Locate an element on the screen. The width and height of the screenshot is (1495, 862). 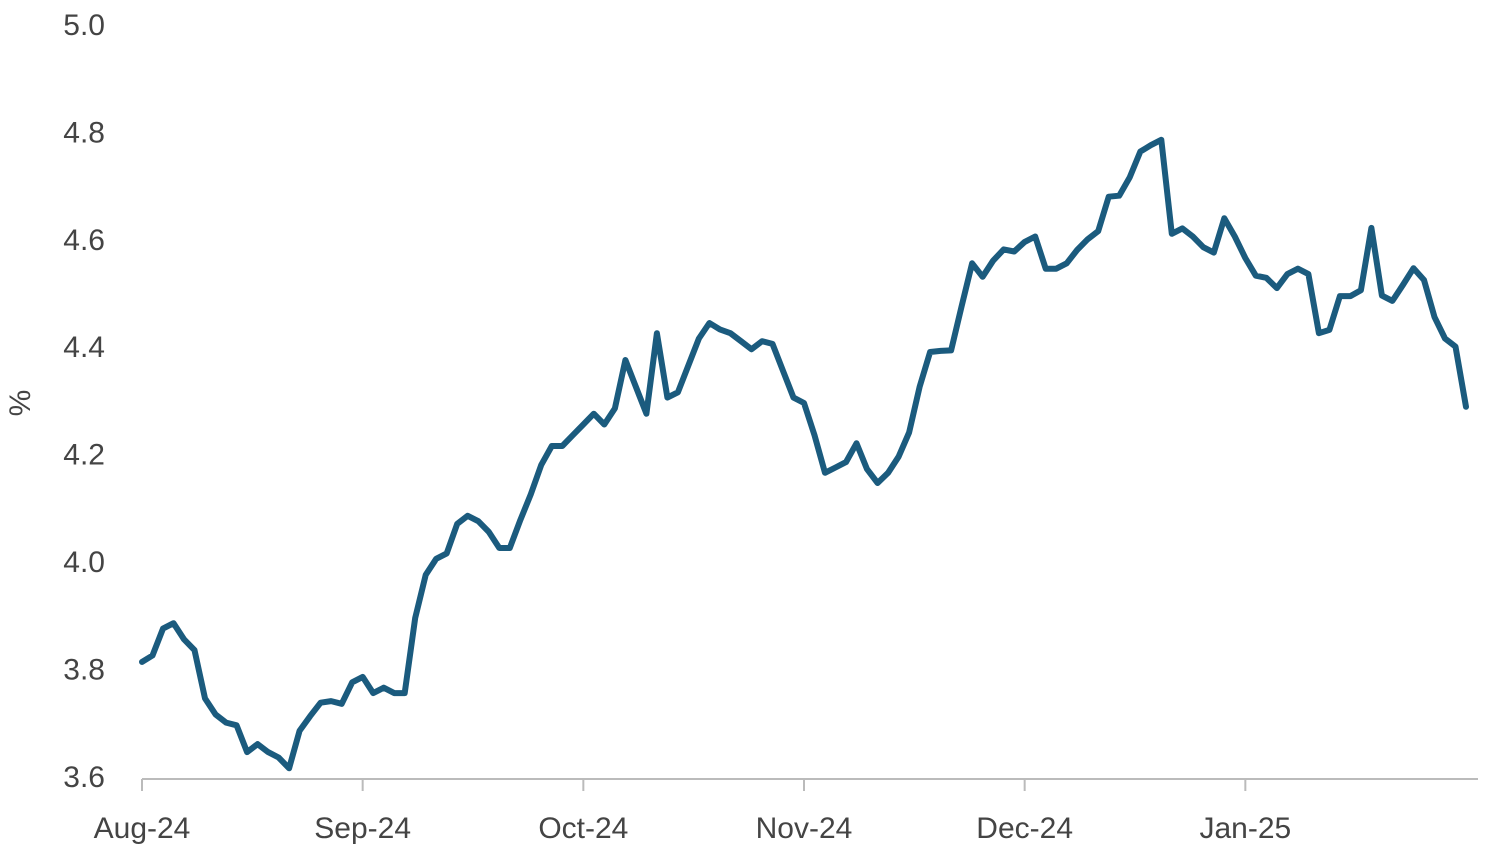
x-tick-label: Oct-24 is located at coordinates (583, 828).